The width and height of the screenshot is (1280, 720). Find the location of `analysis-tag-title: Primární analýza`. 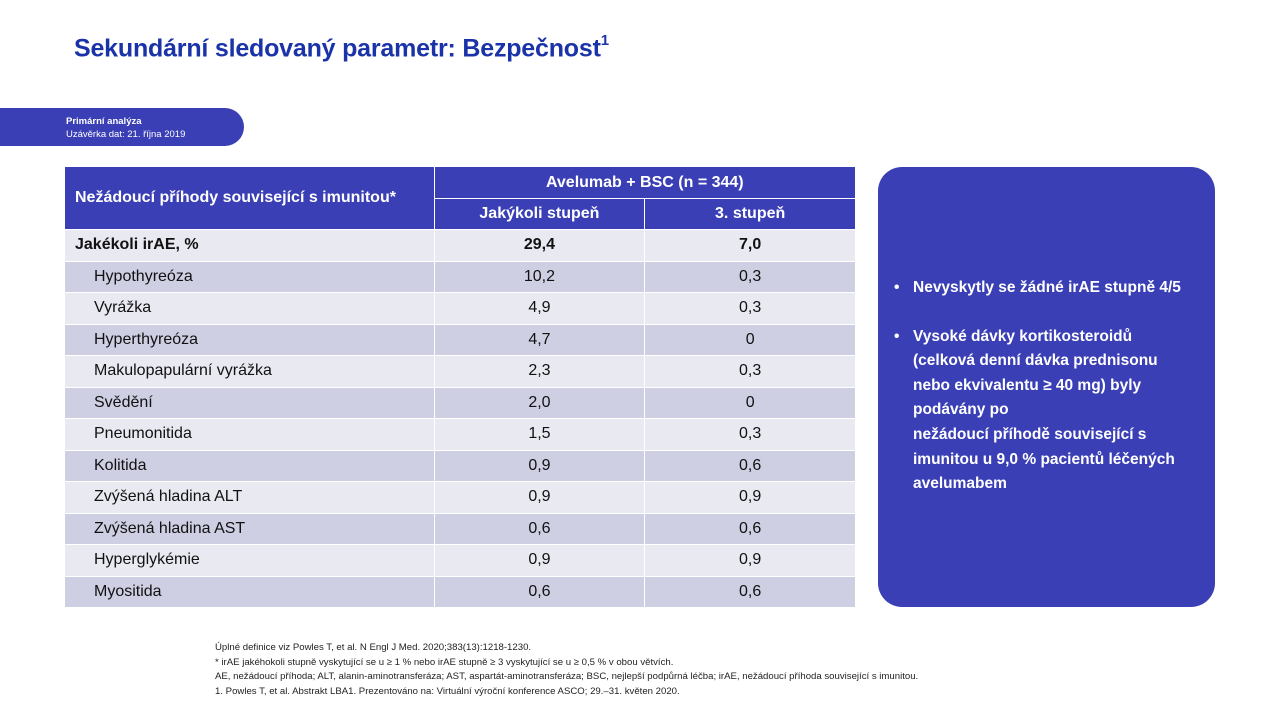

analysis-tag-title: Primární analýza is located at coordinates (104, 121).